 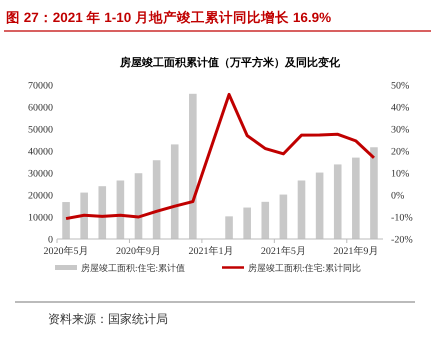 What do you see at coordinates (40, 152) in the screenshot?
I see `y-tick-label: 40000` at bounding box center [40, 152].